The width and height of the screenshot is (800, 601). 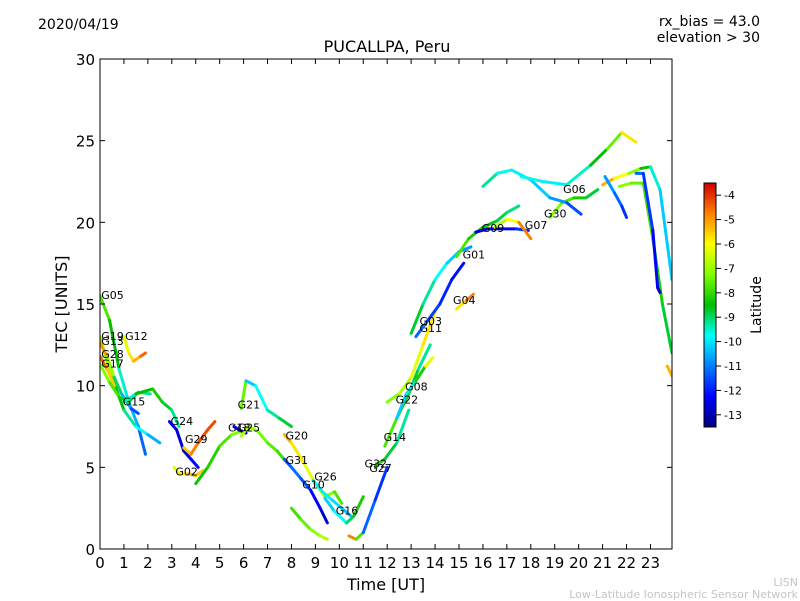 I want to click on series-g04, so click(x=668, y=371).